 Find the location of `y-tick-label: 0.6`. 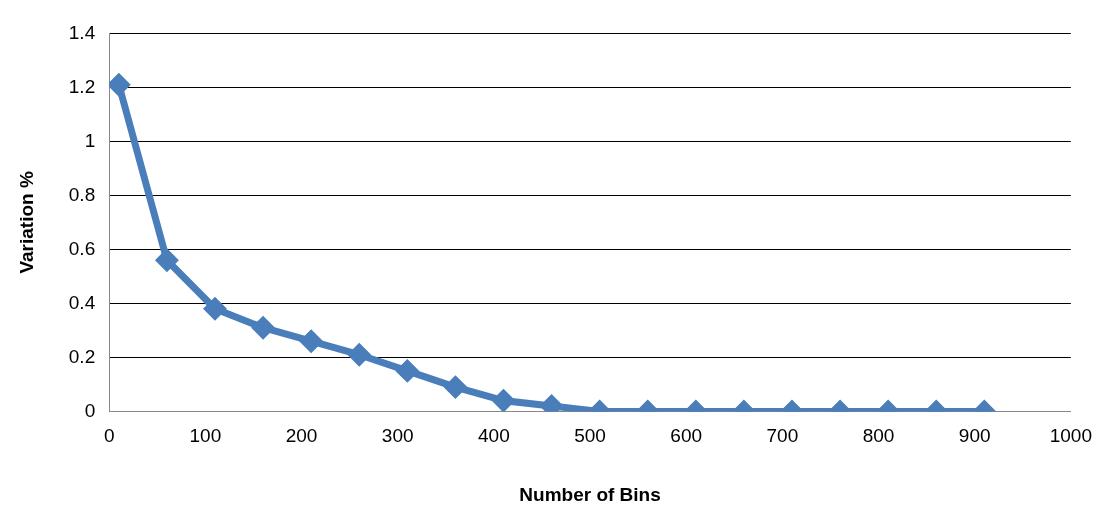

y-tick-label: 0.6 is located at coordinates (82, 248).